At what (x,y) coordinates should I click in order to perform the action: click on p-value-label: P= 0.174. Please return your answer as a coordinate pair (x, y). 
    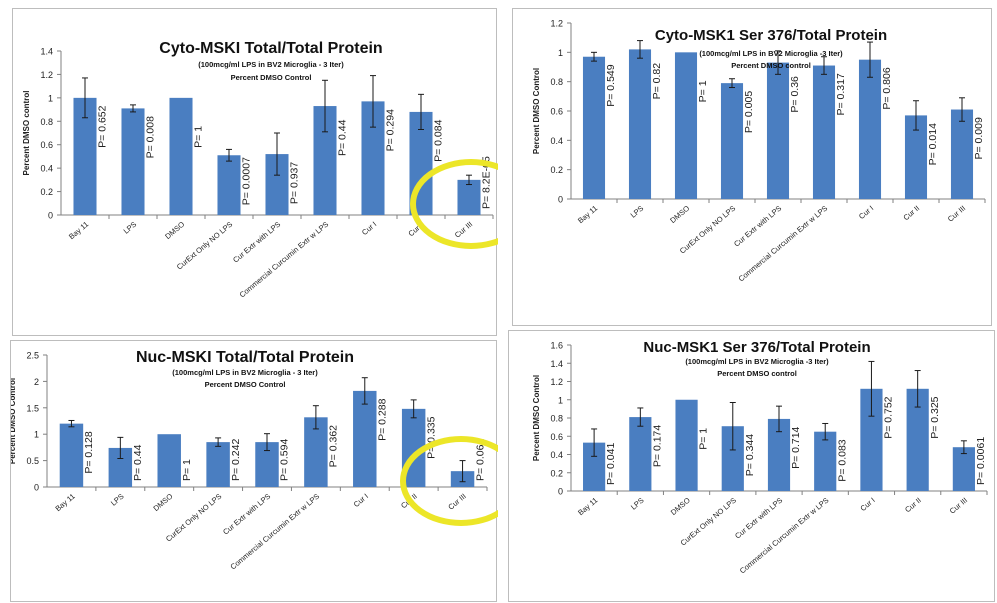
    Looking at the image, I should click on (657, 446).